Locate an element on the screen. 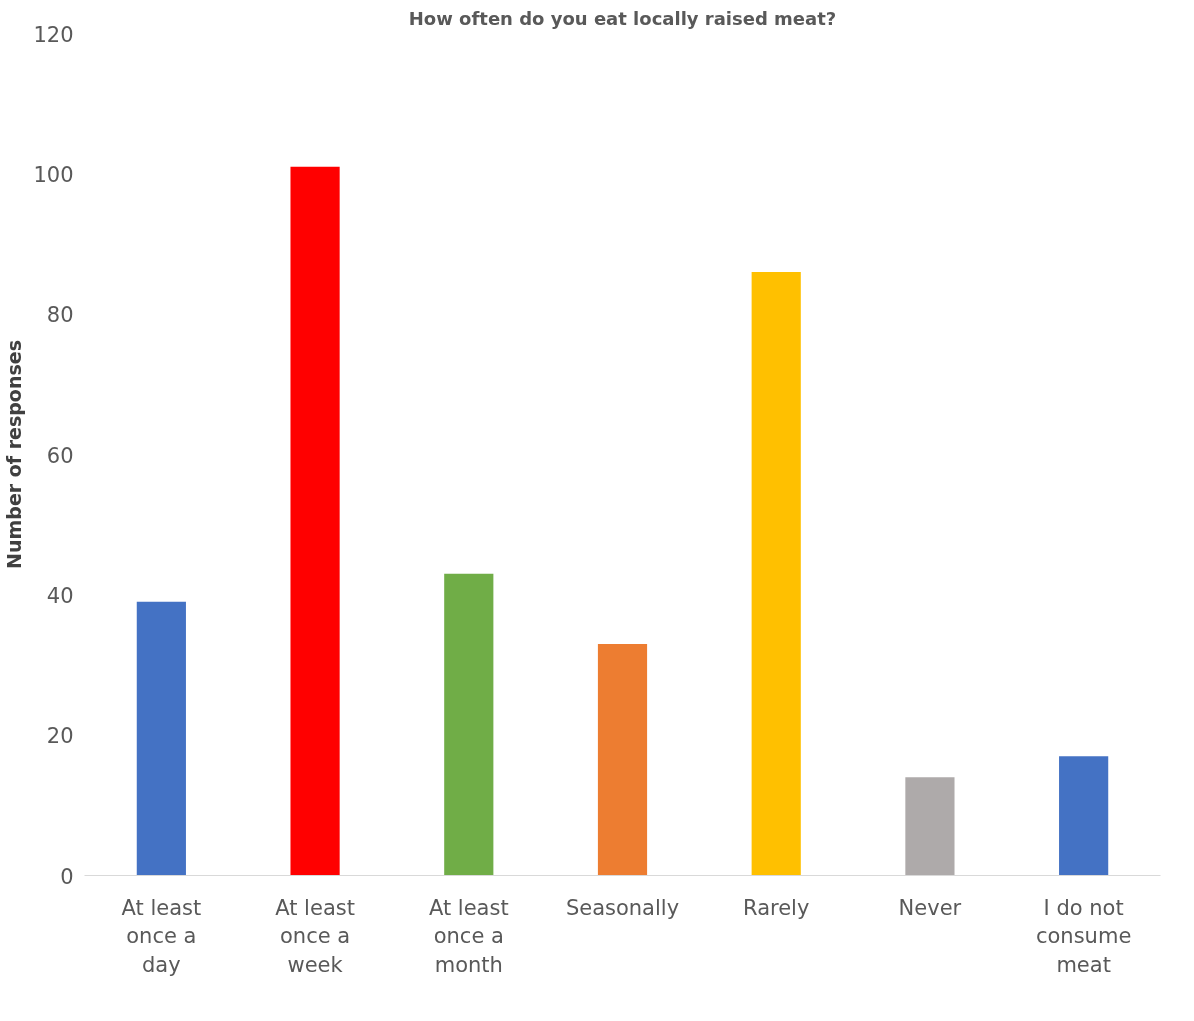 This screenshot has width=1194, height=1021. x-tick-label: I do not consume meat is located at coordinates (1083, 936).